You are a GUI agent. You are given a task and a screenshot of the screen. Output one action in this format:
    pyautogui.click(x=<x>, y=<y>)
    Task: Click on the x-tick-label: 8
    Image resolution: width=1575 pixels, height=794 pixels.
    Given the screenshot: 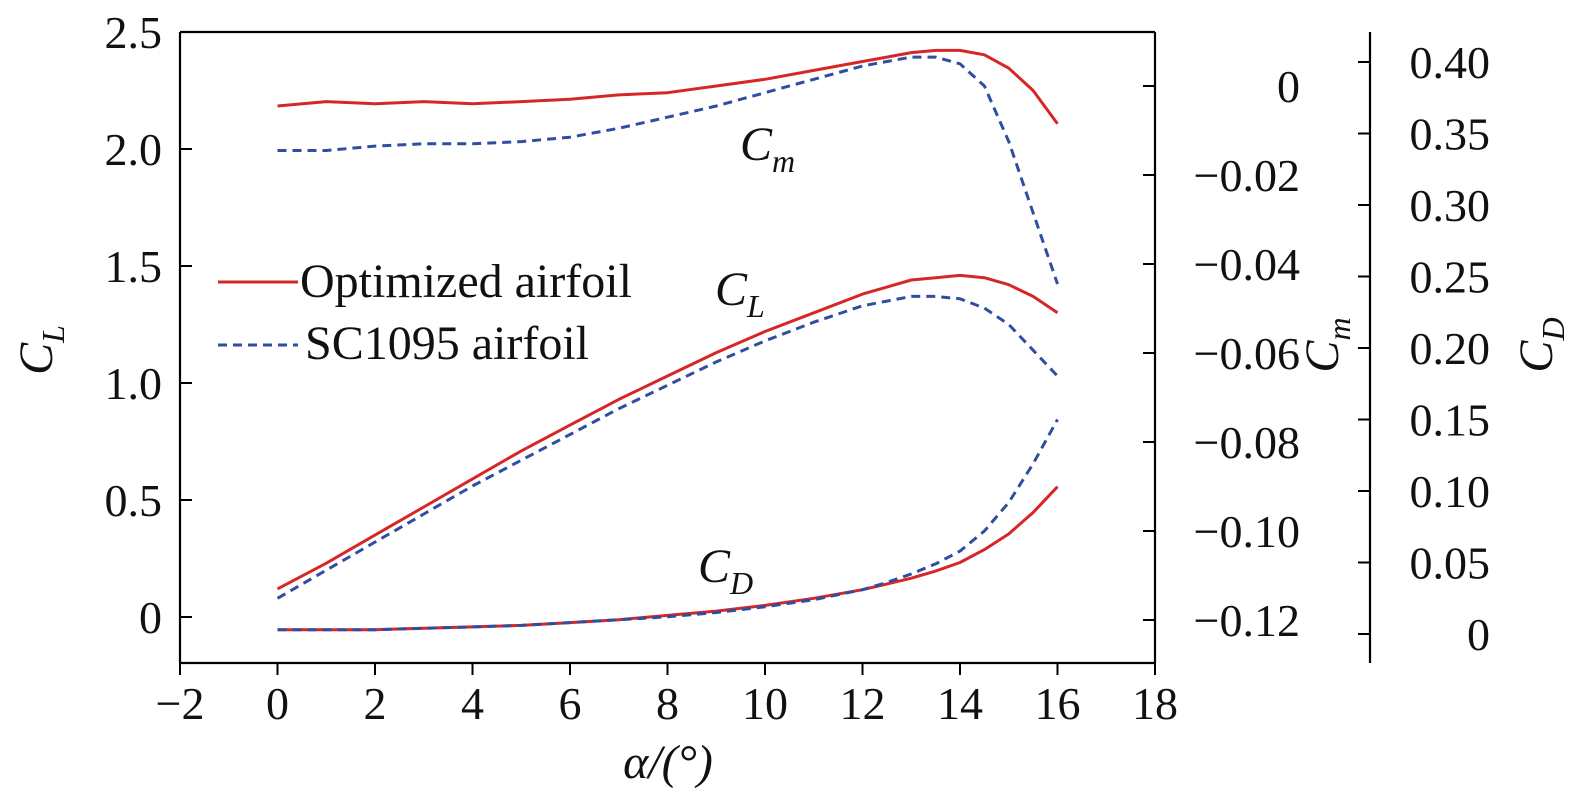 What is the action you would take?
    pyautogui.click(x=667, y=703)
    